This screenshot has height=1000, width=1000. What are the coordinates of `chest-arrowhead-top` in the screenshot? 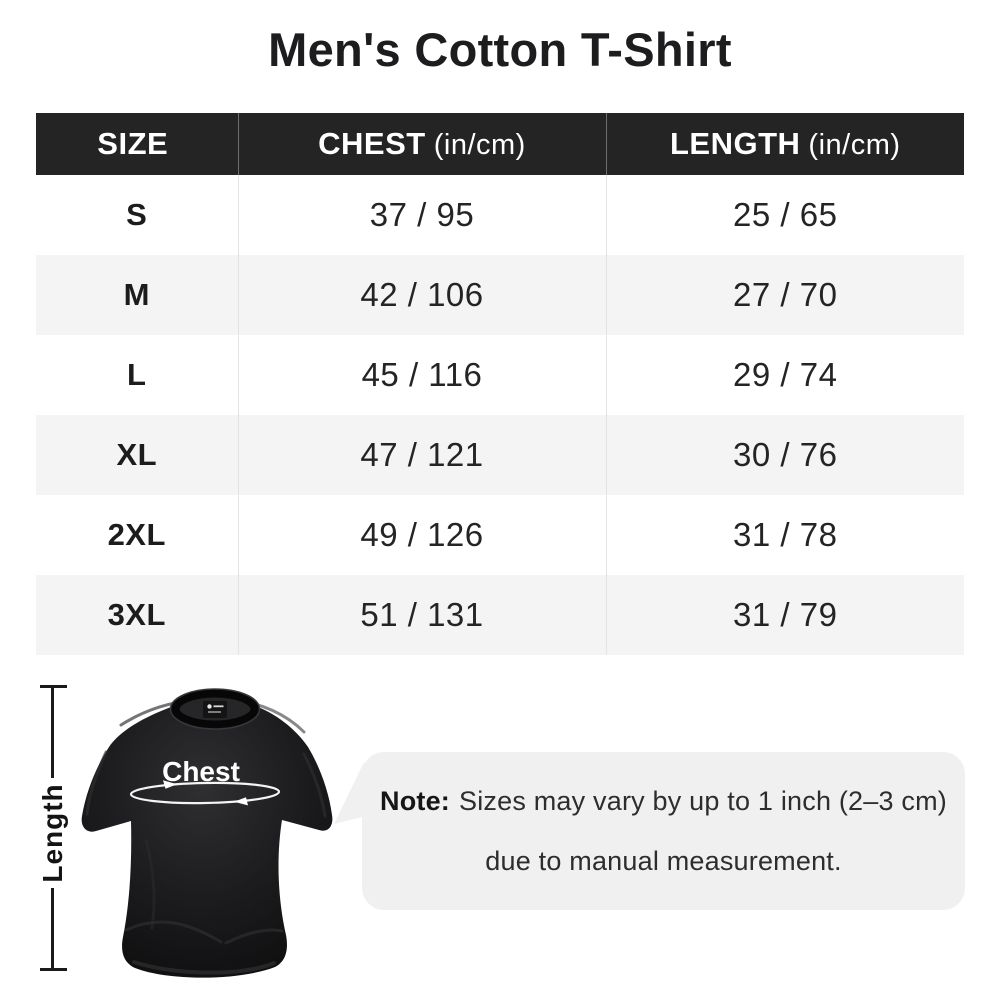 It's located at (170, 784).